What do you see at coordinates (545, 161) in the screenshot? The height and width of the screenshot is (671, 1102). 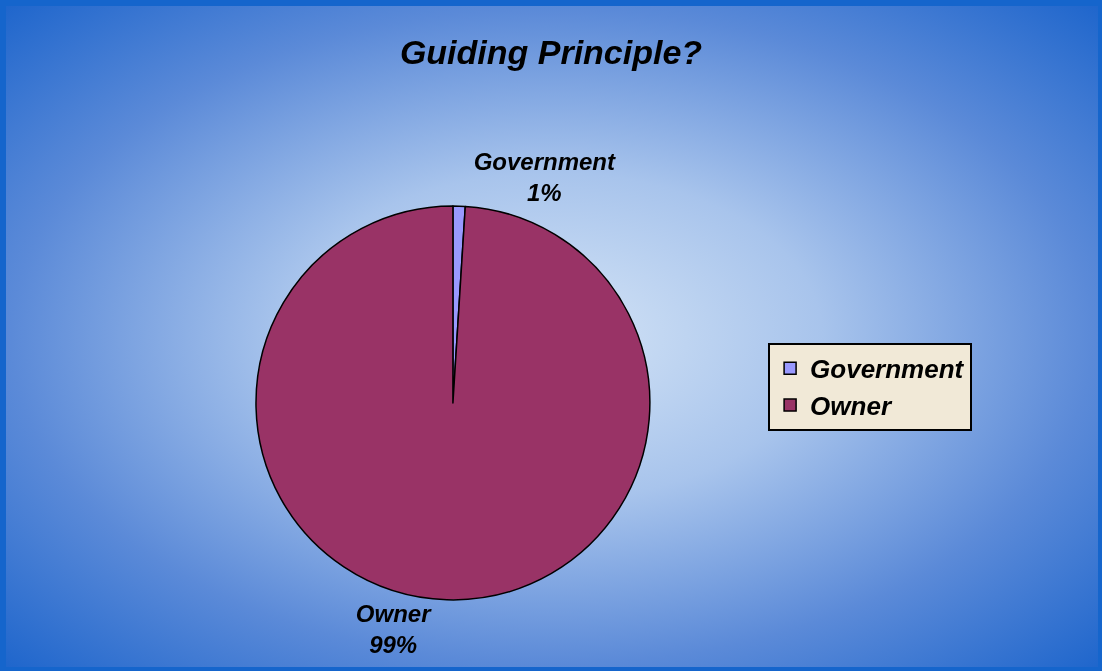 I see `slice-label: Government` at bounding box center [545, 161].